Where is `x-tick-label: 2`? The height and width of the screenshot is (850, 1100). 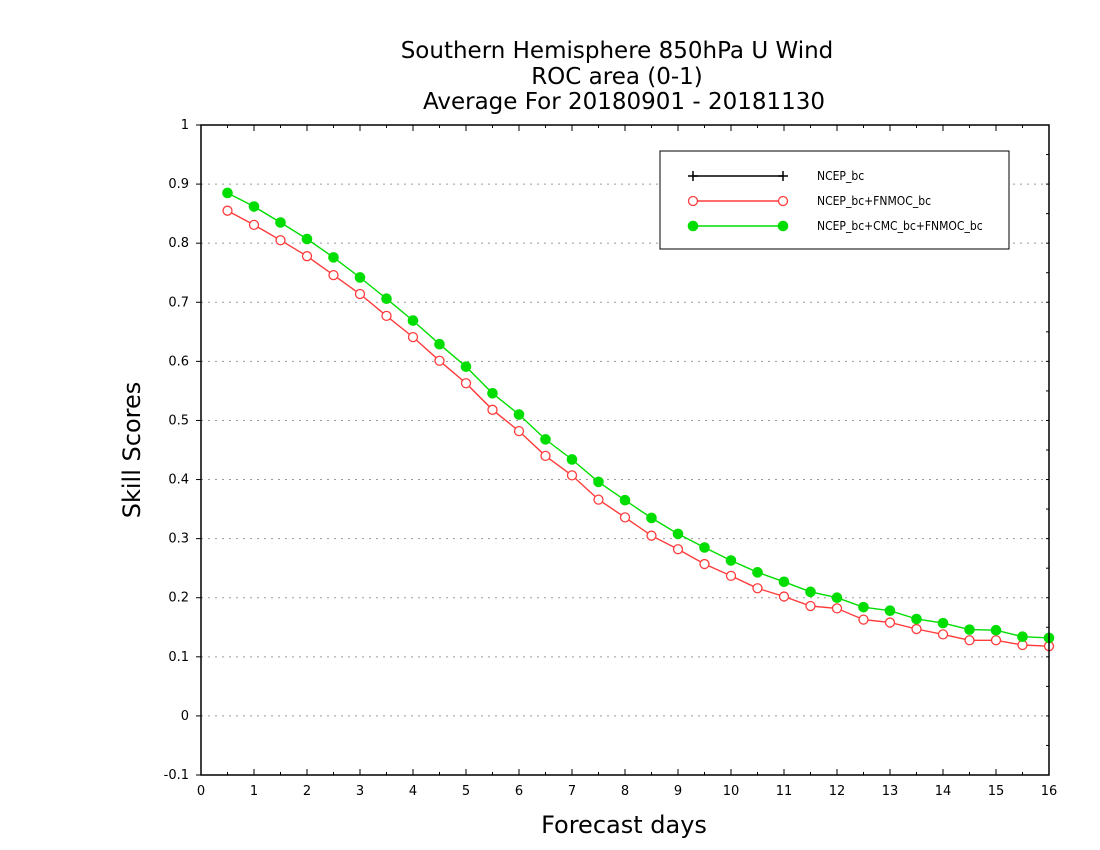
x-tick-label: 2 is located at coordinates (307, 791).